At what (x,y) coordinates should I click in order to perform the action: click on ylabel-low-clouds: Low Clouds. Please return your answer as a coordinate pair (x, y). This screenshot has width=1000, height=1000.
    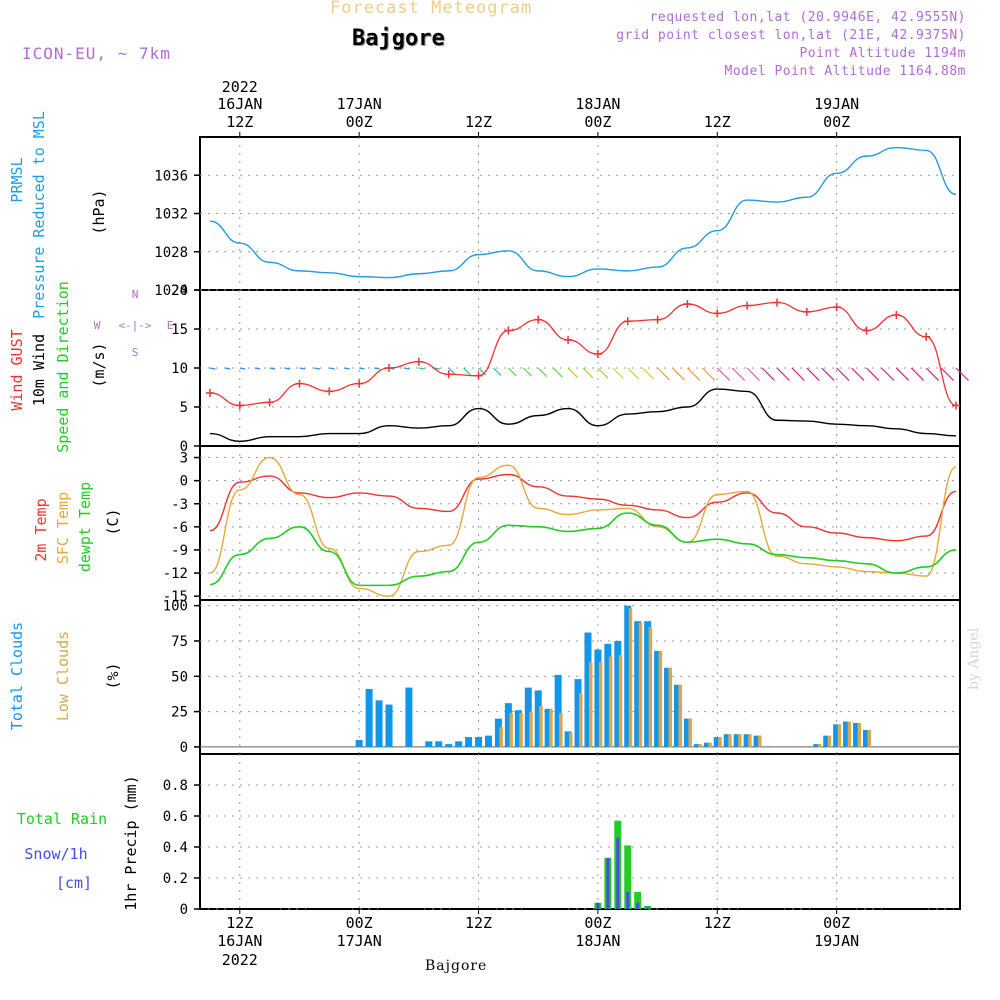
    Looking at the image, I should click on (63, 676).